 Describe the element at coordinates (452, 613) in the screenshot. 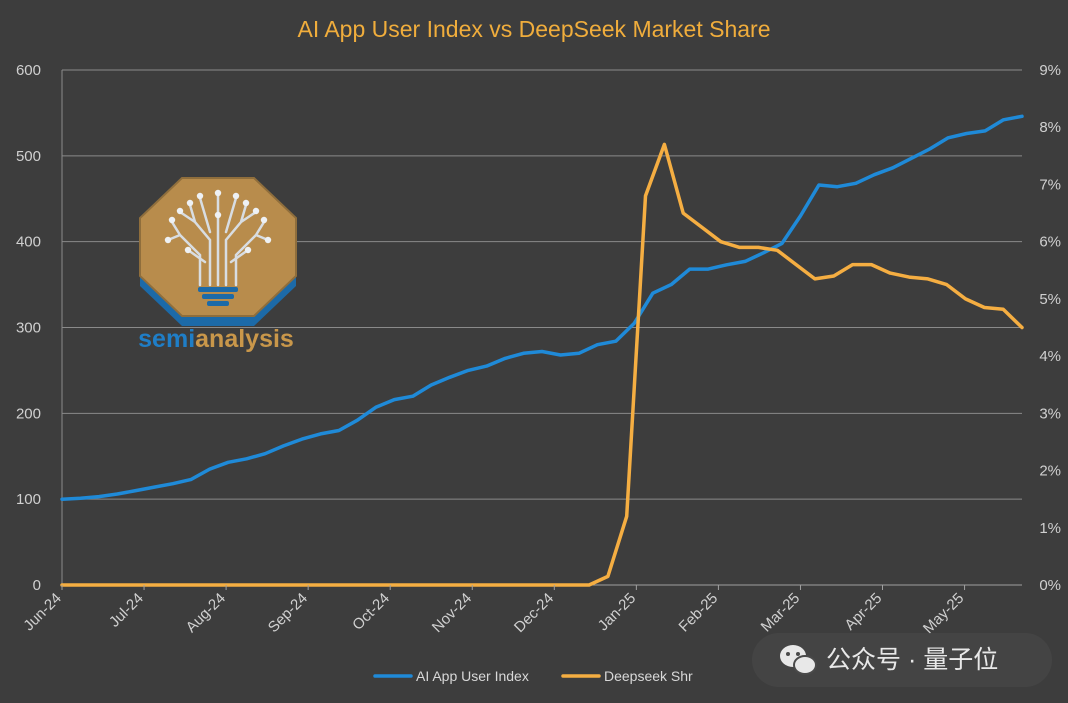

I see `x-tick-label: Nov-24` at that location.